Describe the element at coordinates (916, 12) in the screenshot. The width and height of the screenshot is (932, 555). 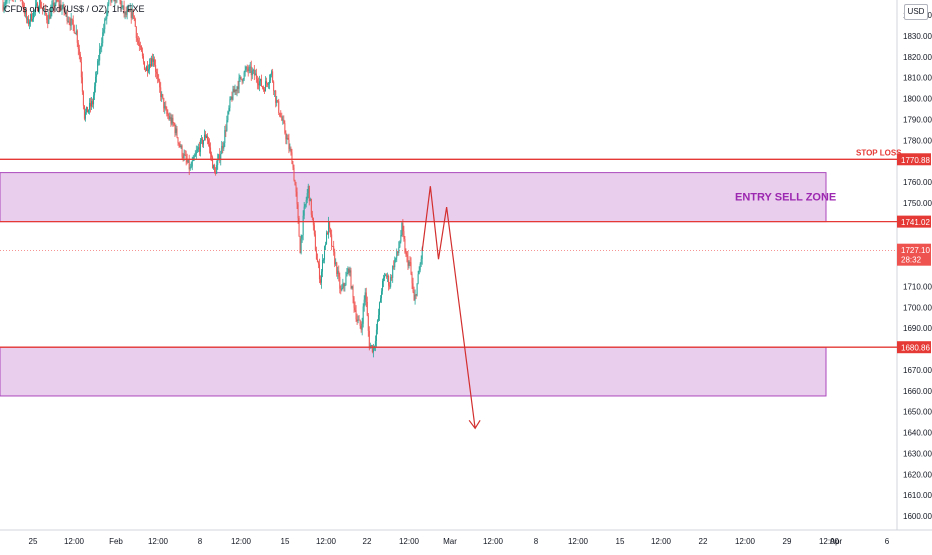
I see `currency-button: USD` at that location.